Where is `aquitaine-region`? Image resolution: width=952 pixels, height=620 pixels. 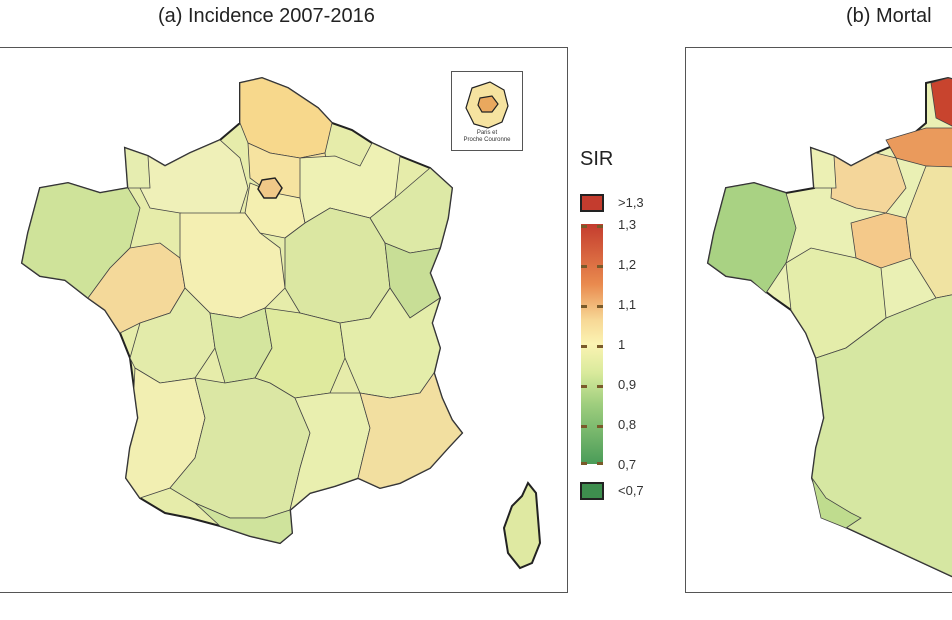 aquitaine-region is located at coordinates (165, 433).